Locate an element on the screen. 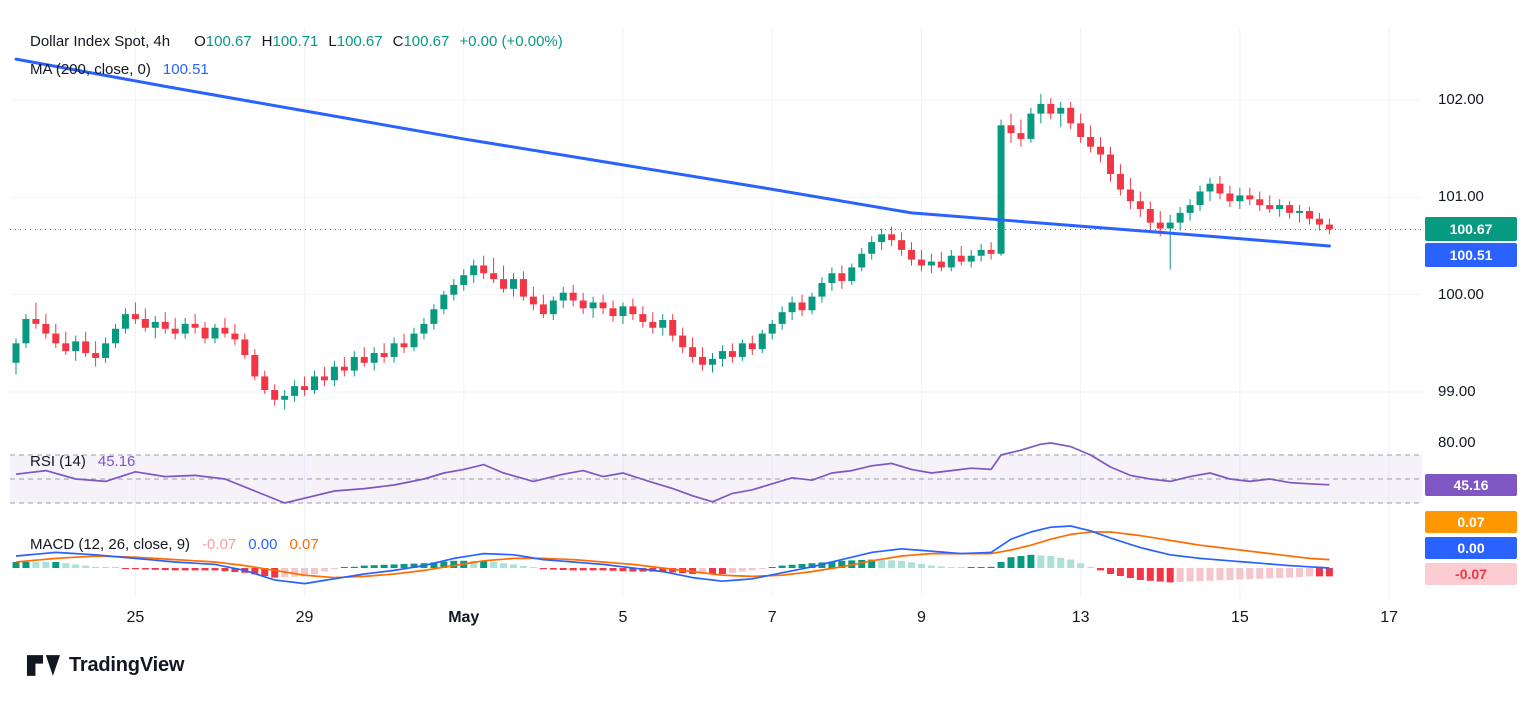 The width and height of the screenshot is (1536, 704). price-axis-label: 102.00 is located at coordinates (1461, 99).